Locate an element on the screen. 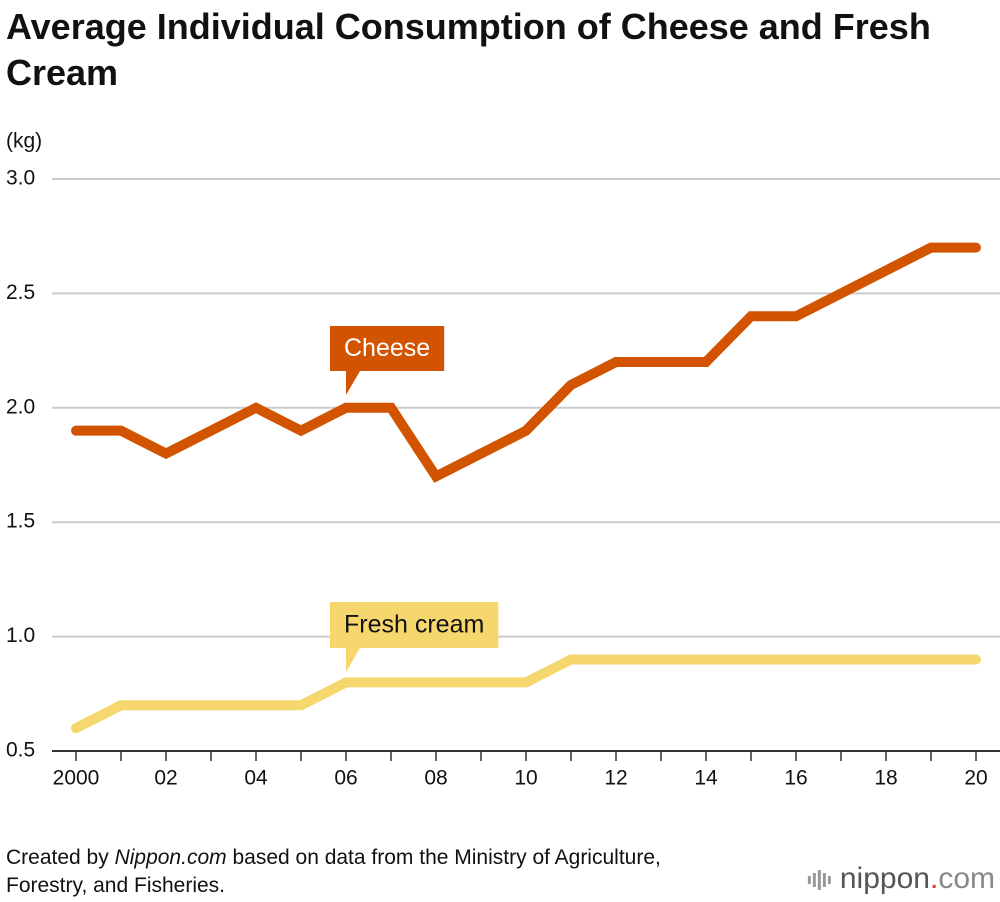 This screenshot has height=902, width=1000. x-tick-label: 2000 is located at coordinates (76, 778).